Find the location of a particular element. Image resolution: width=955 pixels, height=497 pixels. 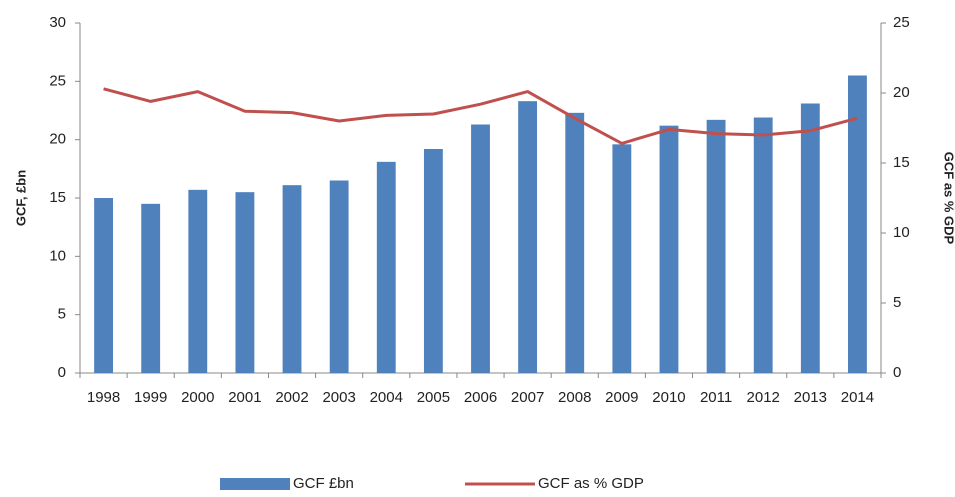

legend-label: GCF as % GDP is located at coordinates (591, 483).